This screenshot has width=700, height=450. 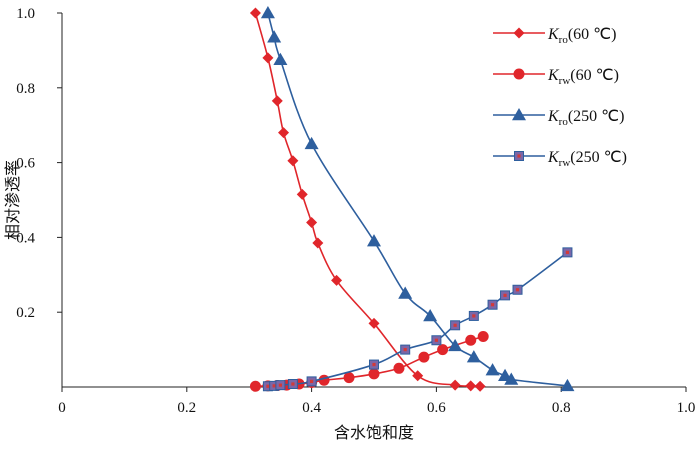 I want to click on y-tick-label: 0.2, so click(x=25, y=313).